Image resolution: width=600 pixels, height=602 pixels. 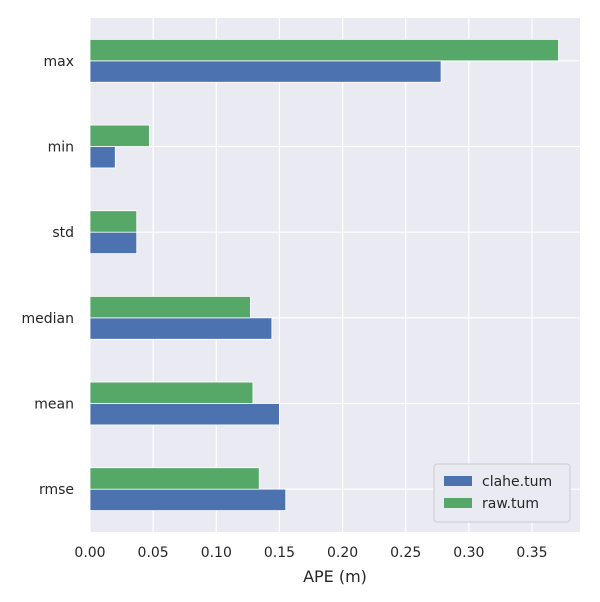 What do you see at coordinates (342, 553) in the screenshot?
I see `x-tick-label: 0.20` at bounding box center [342, 553].